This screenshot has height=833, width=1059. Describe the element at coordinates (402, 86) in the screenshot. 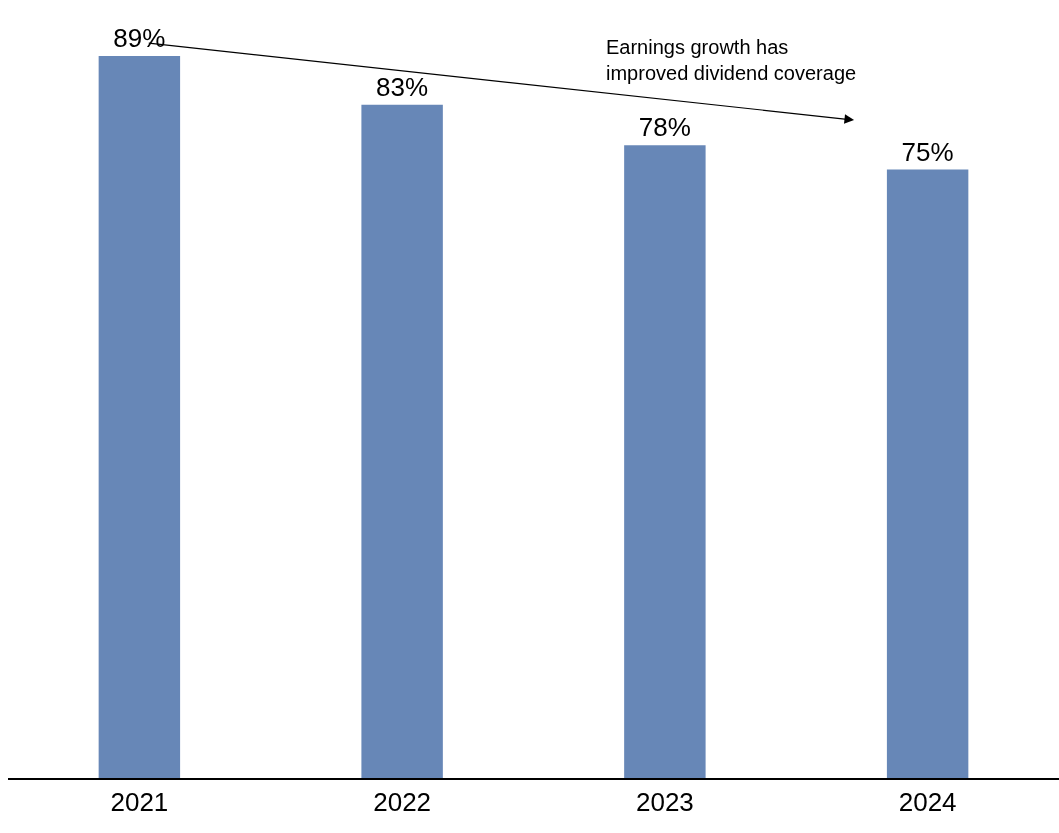

I see `data-label: 83%` at that location.